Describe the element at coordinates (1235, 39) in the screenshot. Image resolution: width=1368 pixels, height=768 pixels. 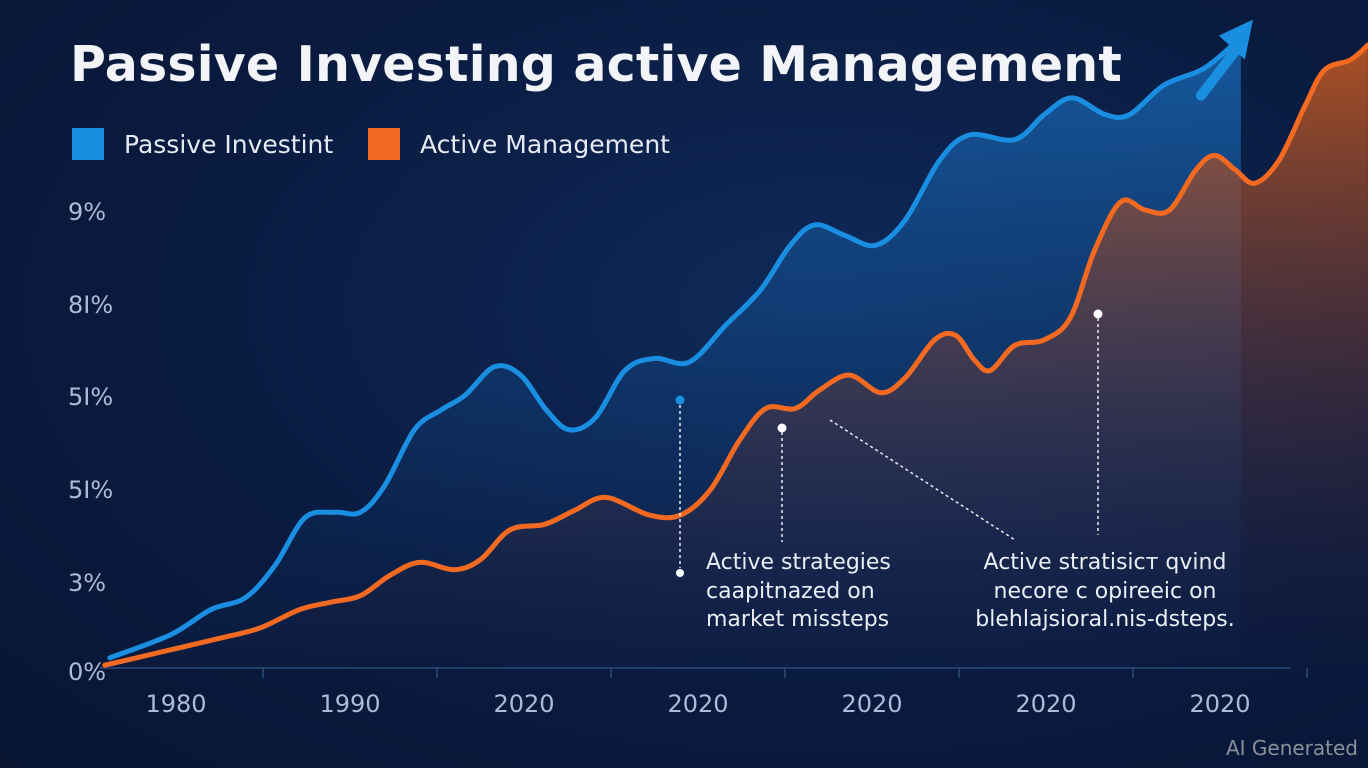
I see `arrow-head-icon` at that location.